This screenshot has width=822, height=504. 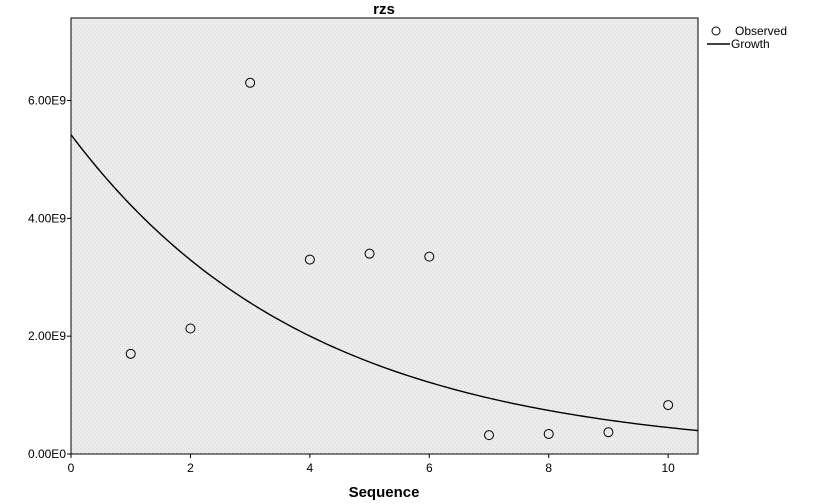 I want to click on x-tick-label: 0, so click(x=71, y=468).